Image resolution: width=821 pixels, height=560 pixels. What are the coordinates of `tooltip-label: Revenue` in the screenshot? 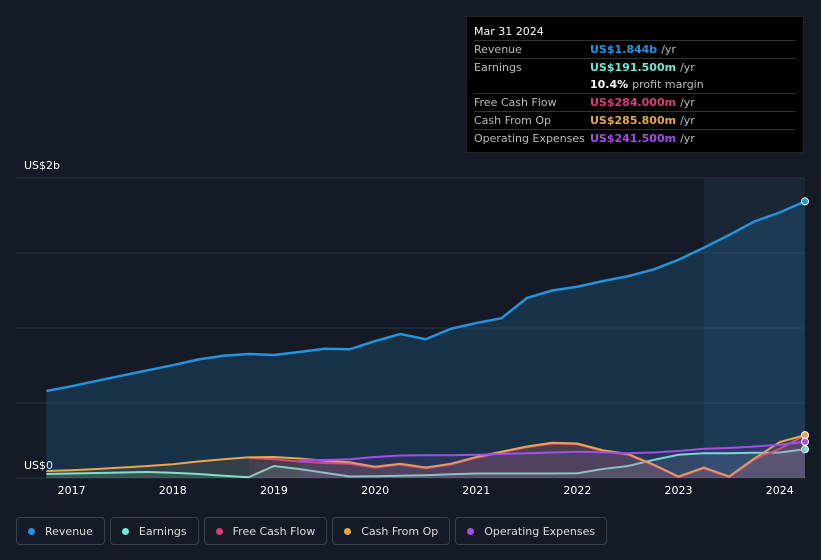 It's located at (498, 49).